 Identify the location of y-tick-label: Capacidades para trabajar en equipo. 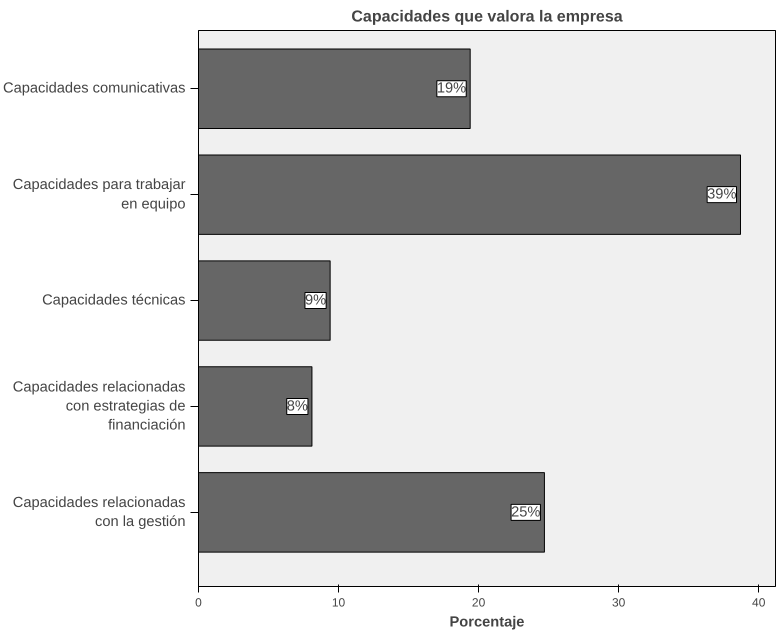
(99, 194).